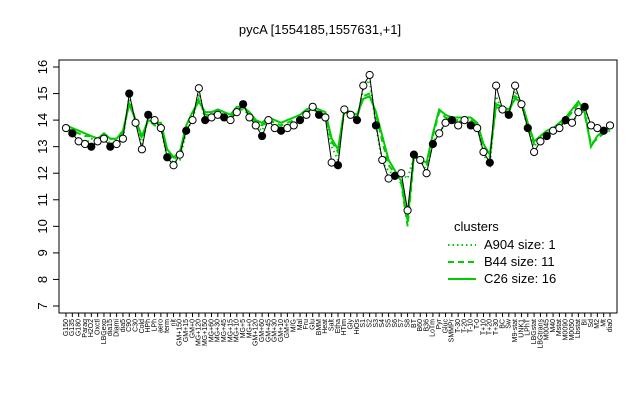 The image size is (640, 400). Describe the element at coordinates (281, 330) in the screenshot. I see `x-tick-label: GM+10` at that location.